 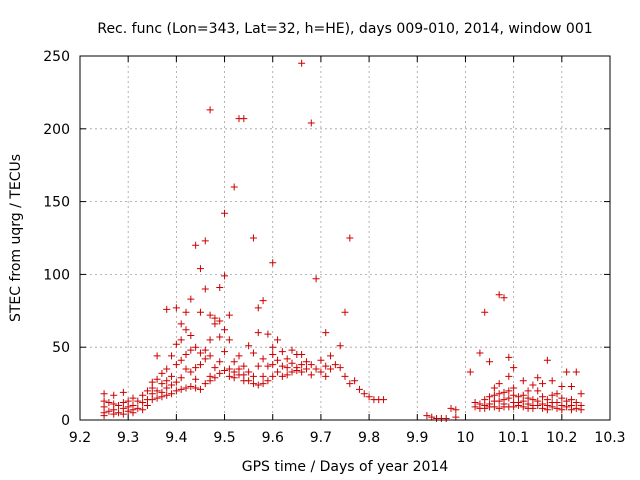 I want to click on y-tick-labels: 0 50 100 150 200 250, so click(x=56, y=239).